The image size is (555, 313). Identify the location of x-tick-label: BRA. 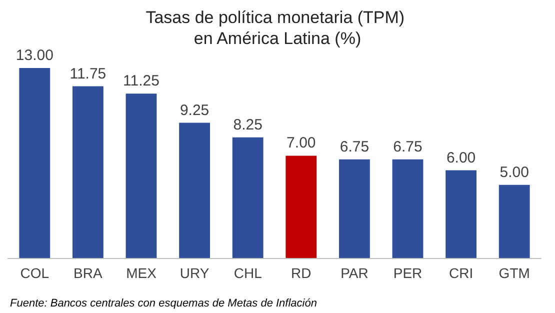
(88, 273).